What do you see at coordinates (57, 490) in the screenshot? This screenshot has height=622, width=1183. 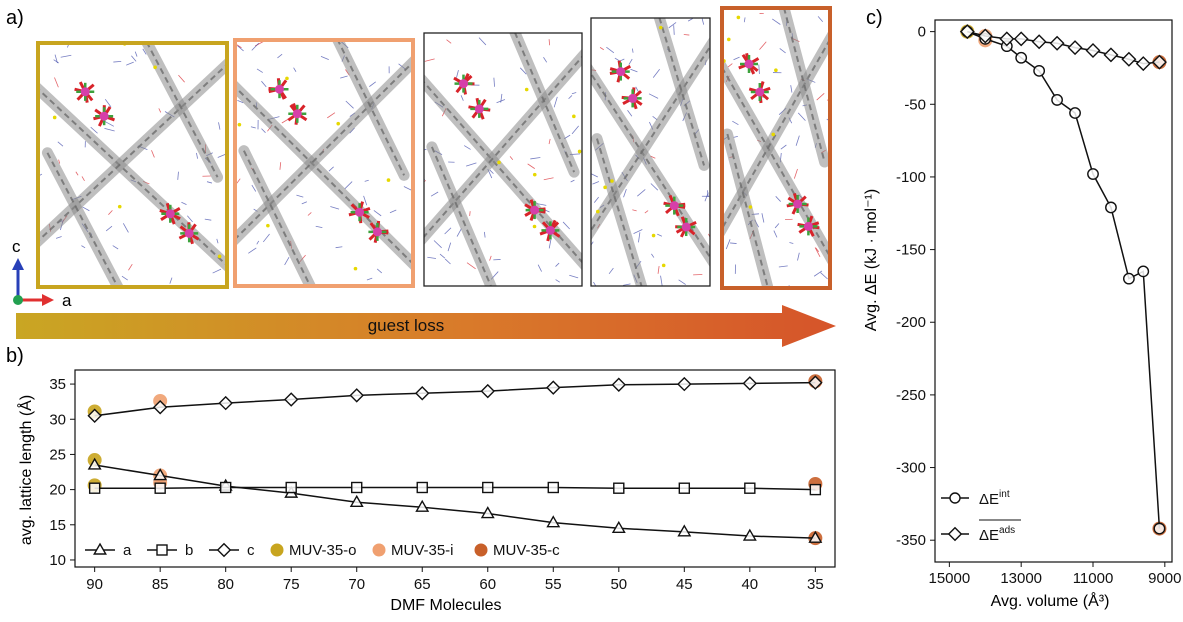 I see `y-tick-label-b: 20` at bounding box center [57, 490].